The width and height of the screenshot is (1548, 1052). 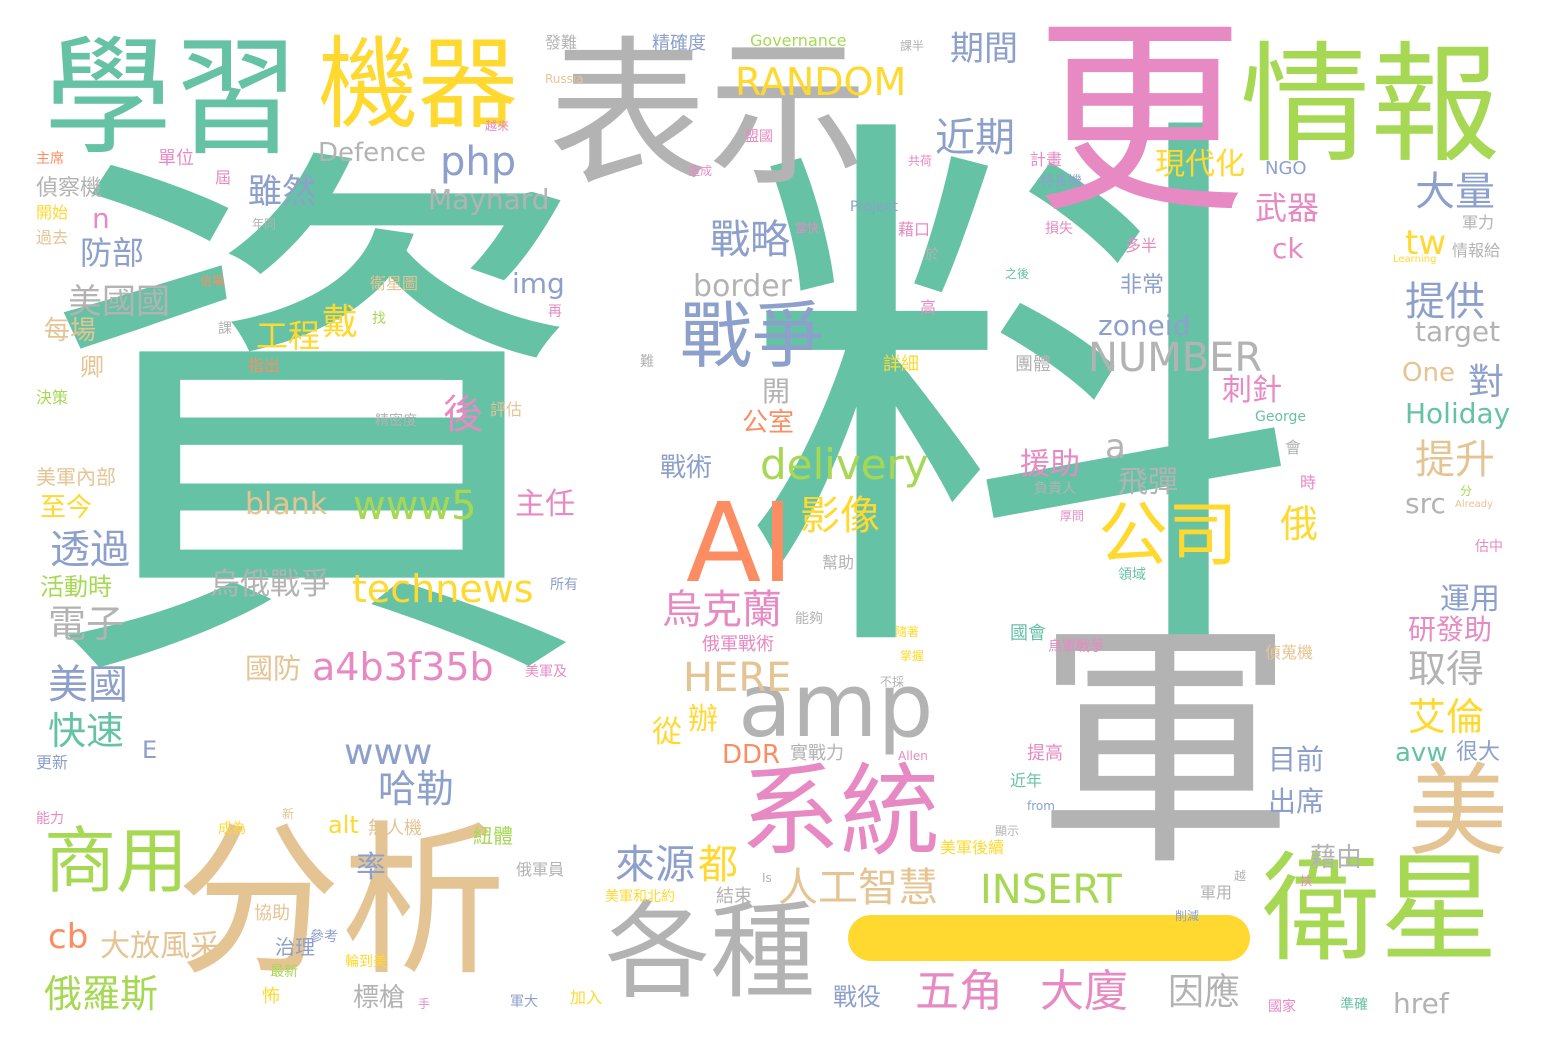 What do you see at coordinates (928, 307) in the screenshot?
I see `word-gao: 高` at bounding box center [928, 307].